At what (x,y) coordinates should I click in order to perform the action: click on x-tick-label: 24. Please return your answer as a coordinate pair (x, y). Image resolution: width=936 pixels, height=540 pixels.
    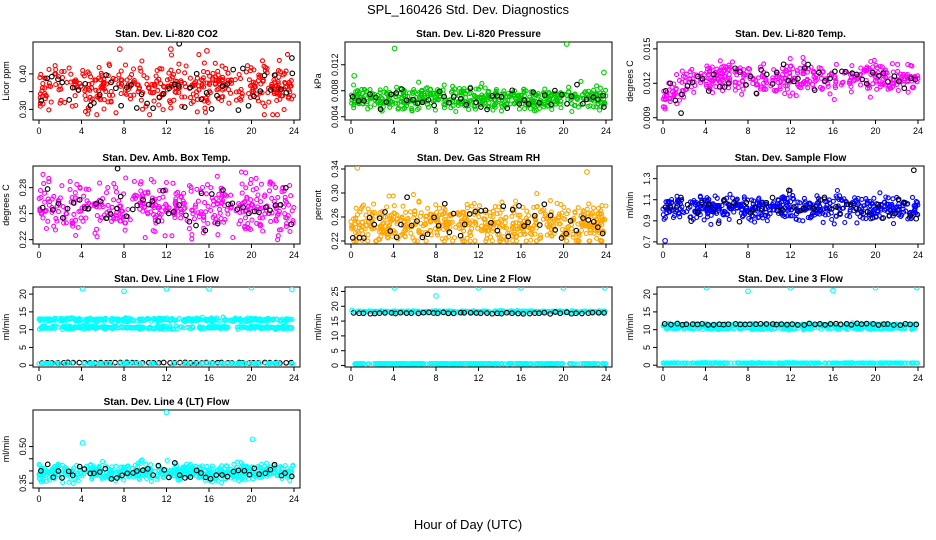
    Looking at the image, I should click on (918, 255).